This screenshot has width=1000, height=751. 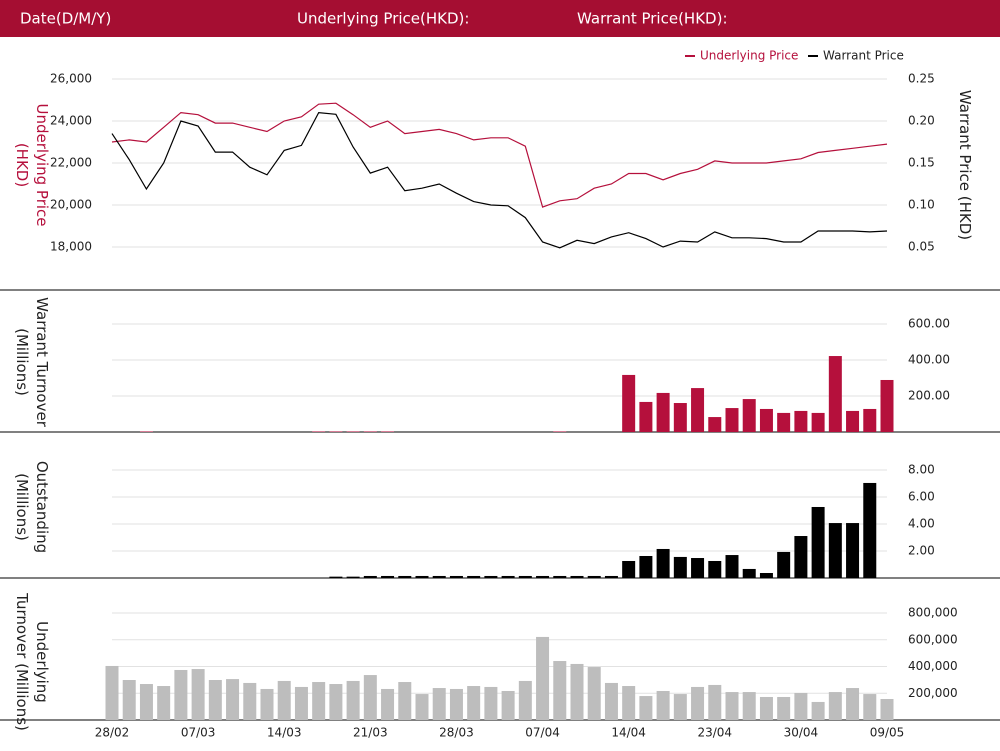 I want to click on y-tick-label: 200.00, so click(x=929, y=396).